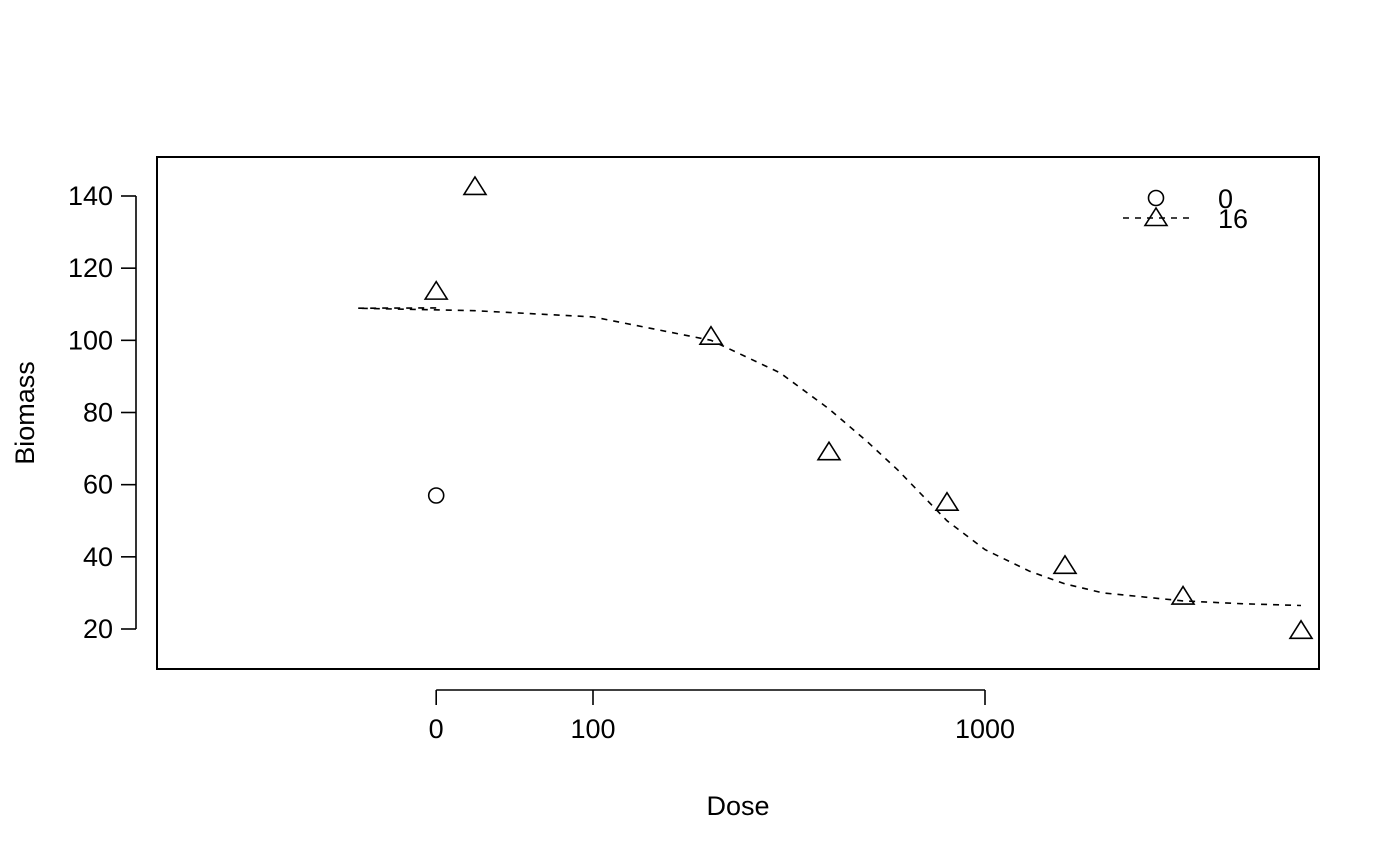  I want to click on y-tick-label: 140, so click(90, 196).